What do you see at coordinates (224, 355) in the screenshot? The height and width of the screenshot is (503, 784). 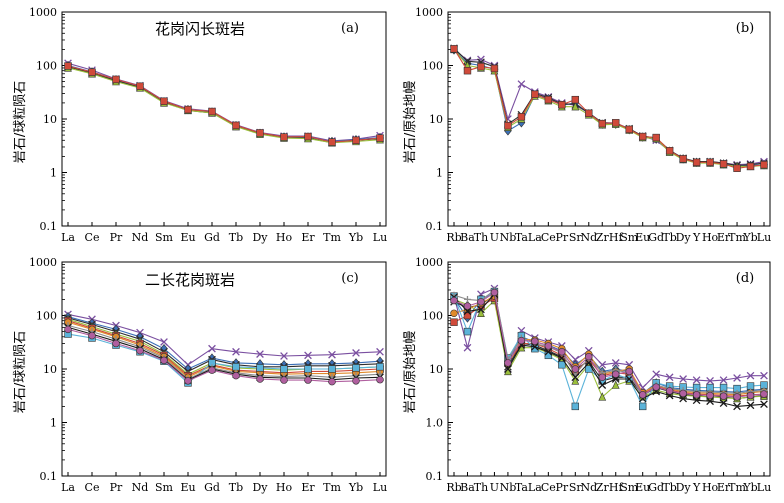 I see `series-line-s10` at bounding box center [224, 355].